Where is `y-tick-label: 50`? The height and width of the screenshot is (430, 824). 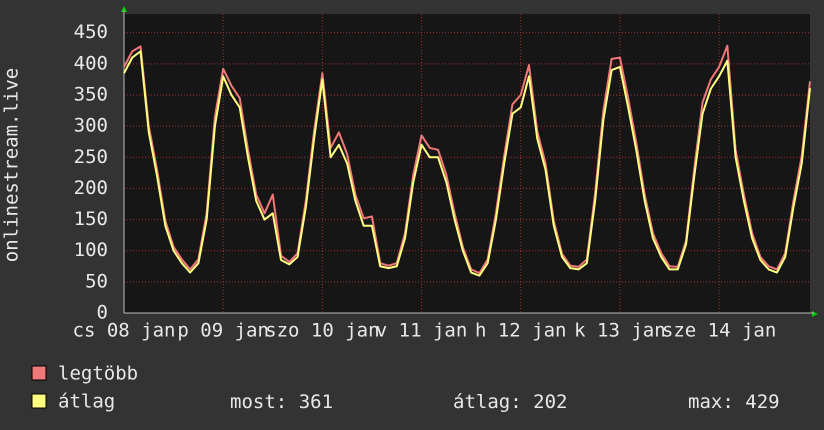 y-tick-label: 50 is located at coordinates (96, 281).